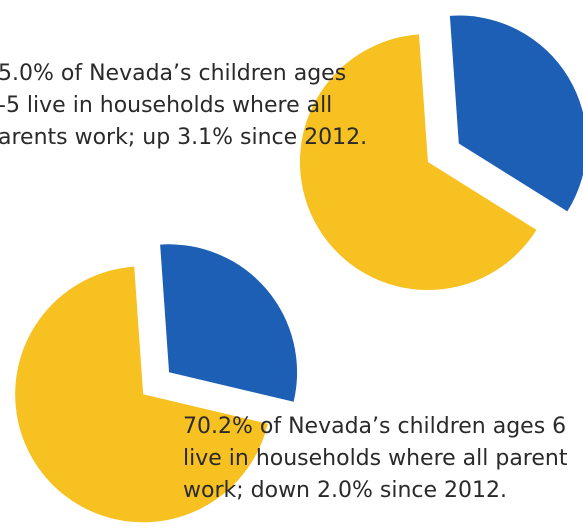 The width and height of the screenshot is (583, 531). What do you see at coordinates (184, 137) in the screenshot?
I see `pie-1-caption-line: arents work; up 3.1% since 2012.` at bounding box center [184, 137].